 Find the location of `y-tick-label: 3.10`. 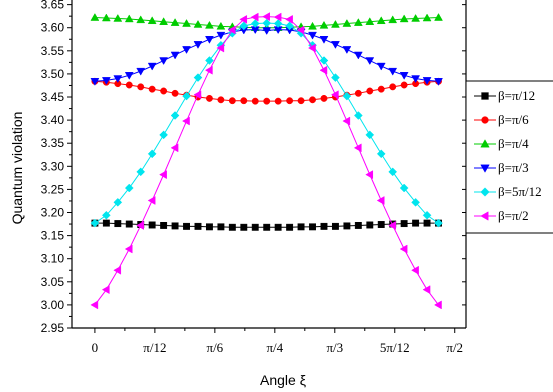

y-tick-label: 3.10 is located at coordinates (53, 259).